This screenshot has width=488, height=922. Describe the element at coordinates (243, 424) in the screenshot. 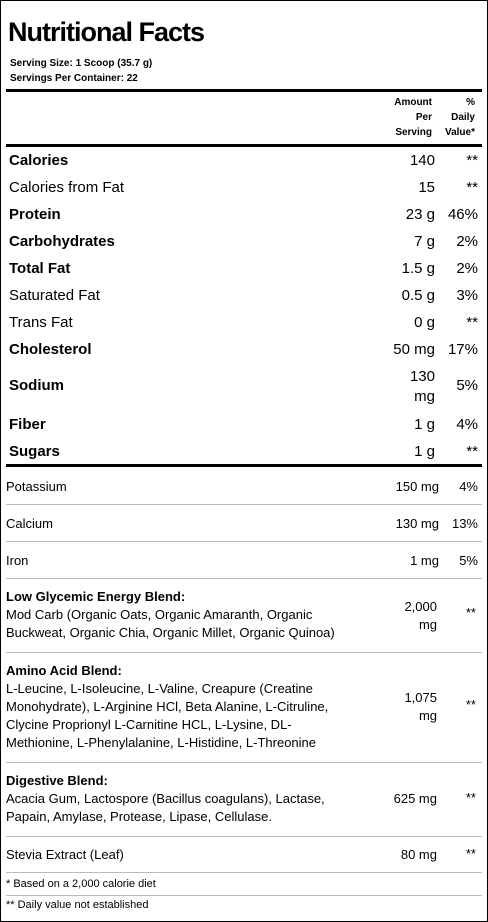

I see `nutrient-row-fiber: Fiber 1 g 4%` at that location.